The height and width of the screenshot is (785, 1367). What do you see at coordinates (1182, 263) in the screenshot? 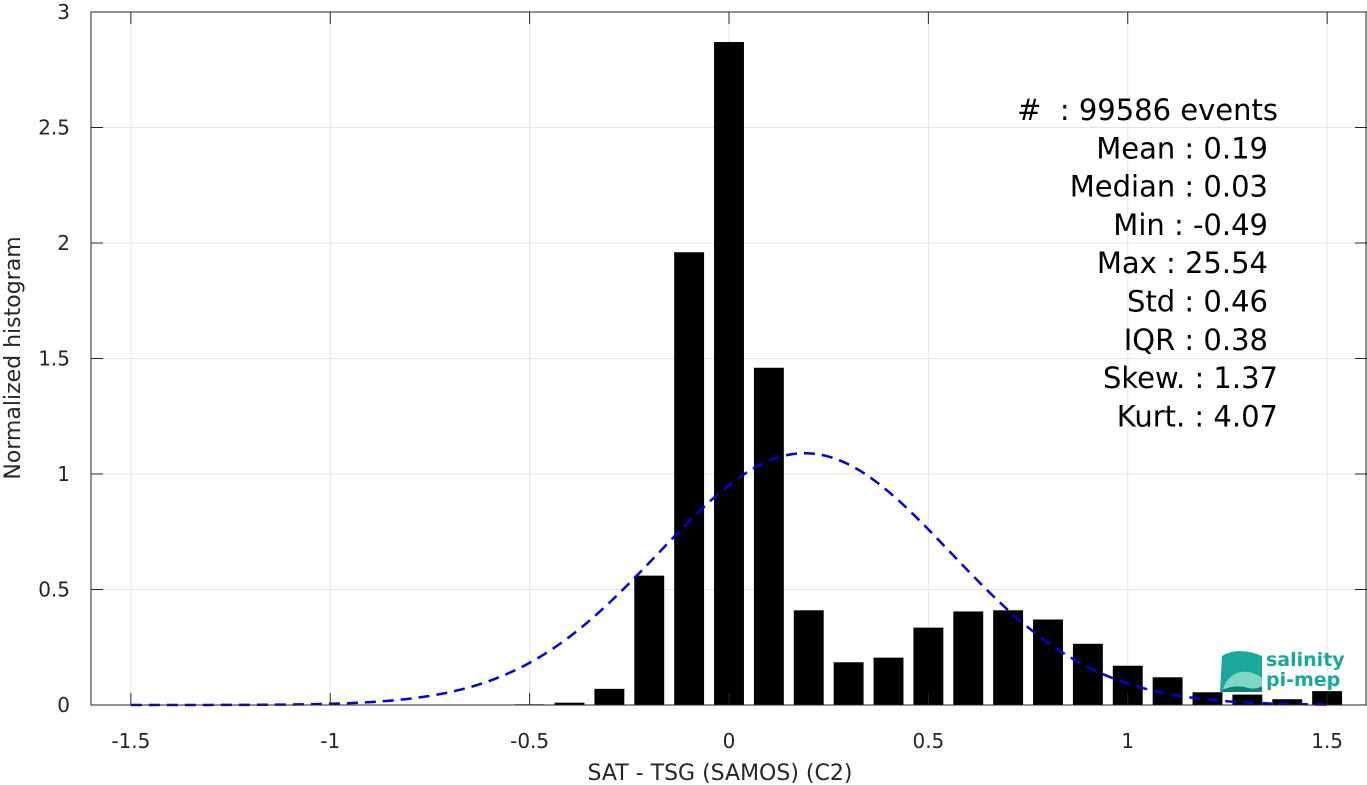
I see `stat-line: Max : 25.54` at bounding box center [1182, 263].